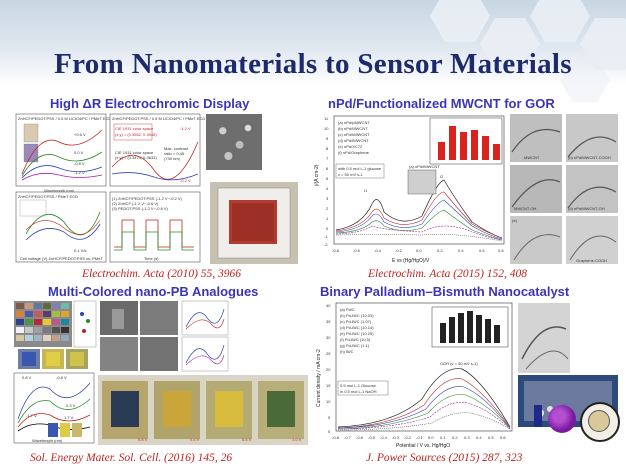 The image size is (626, 470). What do you see at coordinates (358, 391) in the screenshot?
I see `svg-text: in 0.5 mol L-1 NaOH` at bounding box center [358, 391].